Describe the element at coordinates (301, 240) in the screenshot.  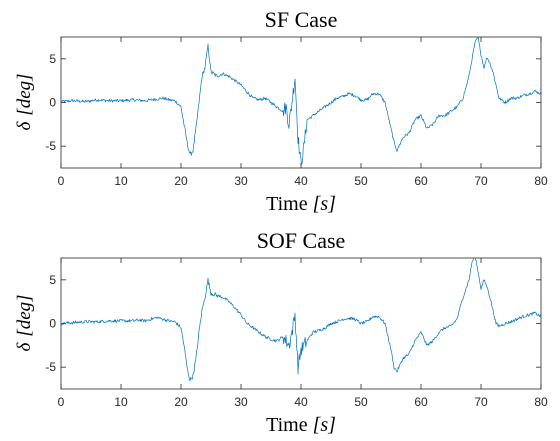
I see `chart-title: SOF Case` at that location.